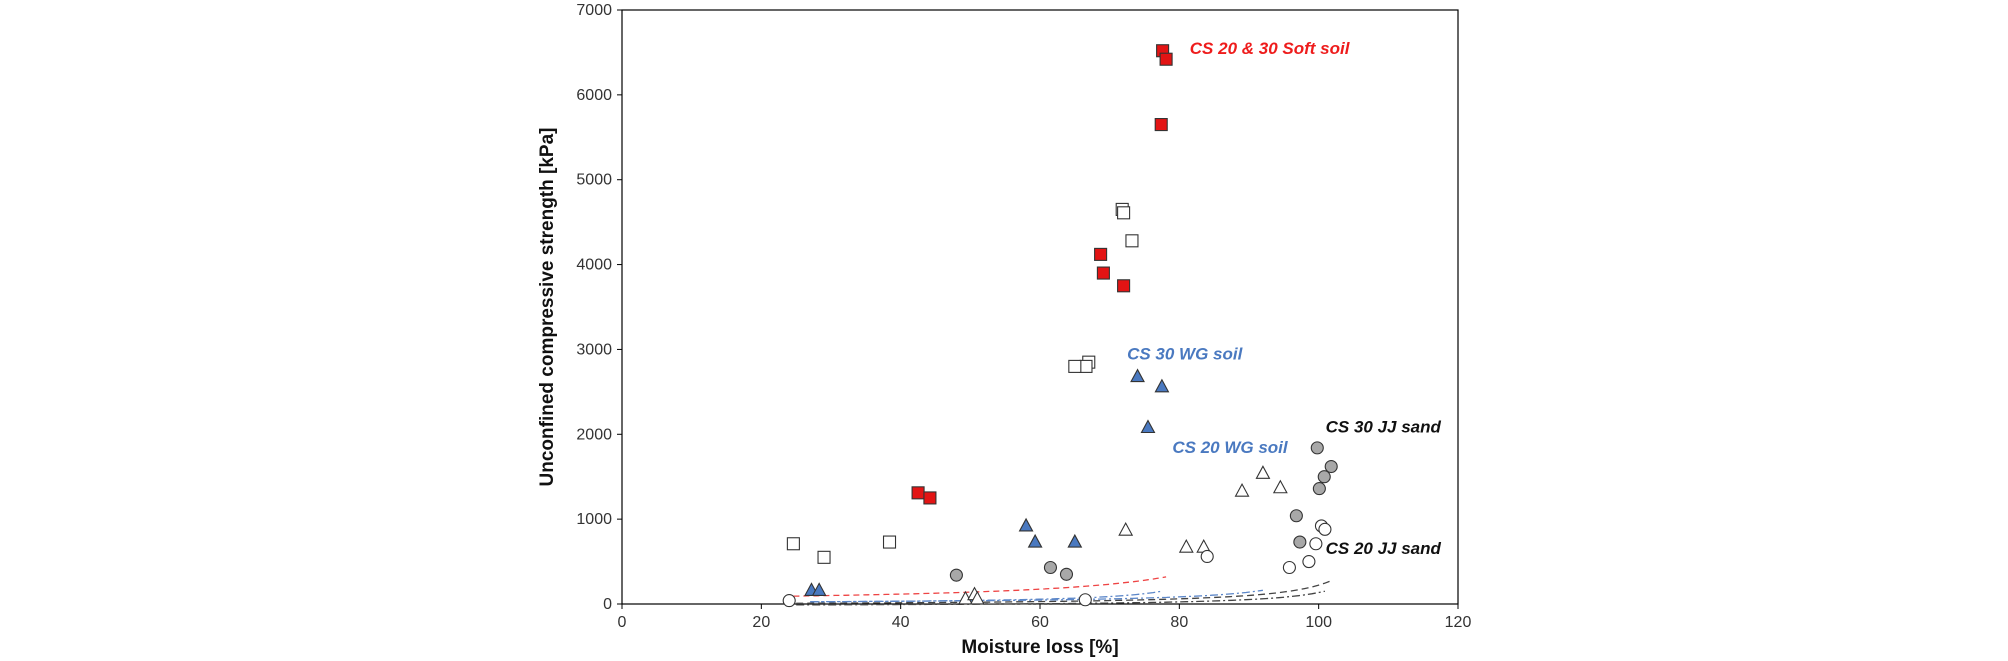 Image resolution: width=2008 pixels, height=661 pixels. What do you see at coordinates (622, 622) in the screenshot?
I see `x-tick-label: 0` at bounding box center [622, 622].